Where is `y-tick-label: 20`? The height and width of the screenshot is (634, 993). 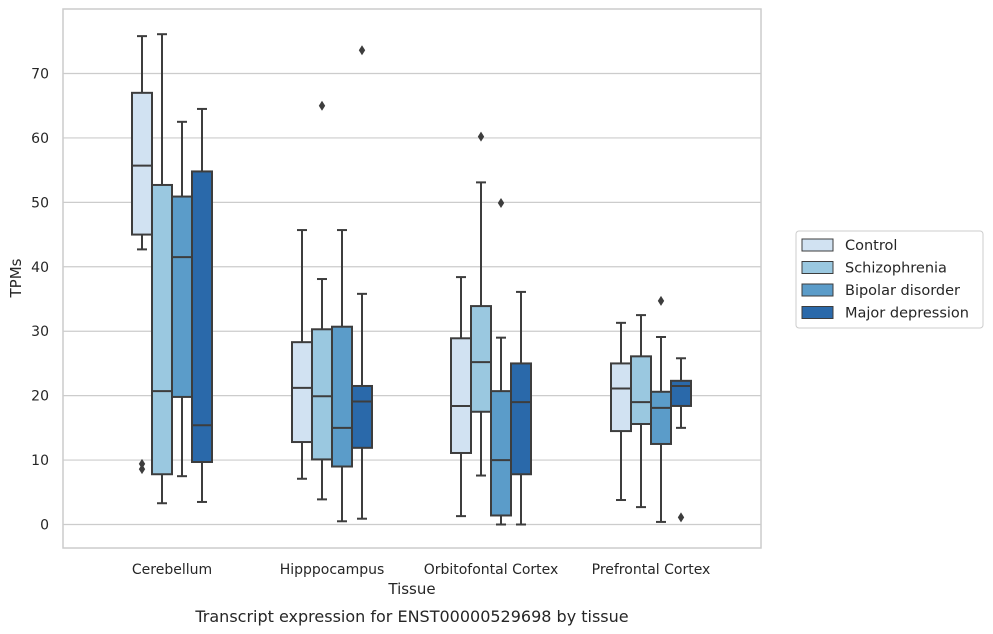
y-tick-label: 20 is located at coordinates (40, 397).